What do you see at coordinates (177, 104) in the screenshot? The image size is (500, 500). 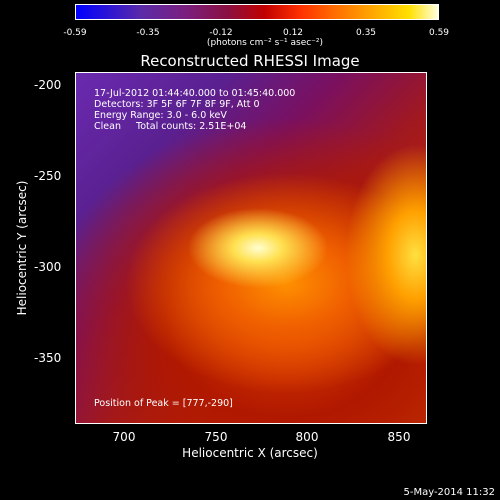 I see `info-detectors: Detectors: 3F 5F 6F 7F 8F 9F, Att 0` at bounding box center [177, 104].